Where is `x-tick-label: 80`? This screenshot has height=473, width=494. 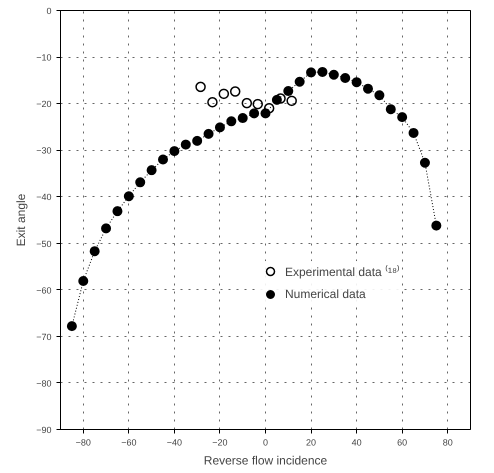
x-tick-label: 80 is located at coordinates (447, 443).